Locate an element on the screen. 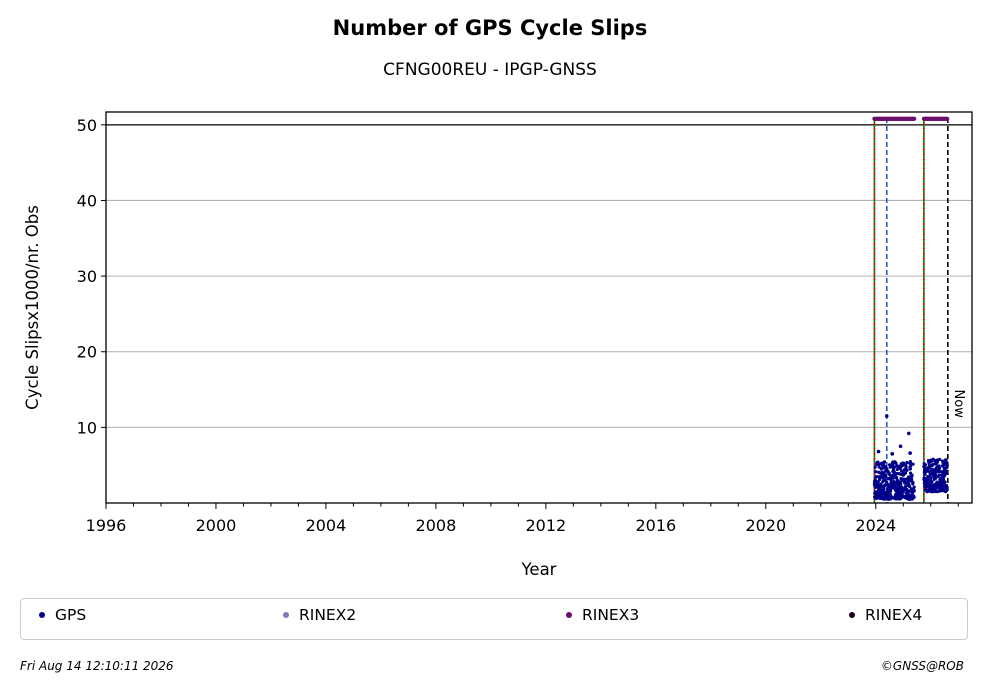  data-points is located at coordinates (911, 308).